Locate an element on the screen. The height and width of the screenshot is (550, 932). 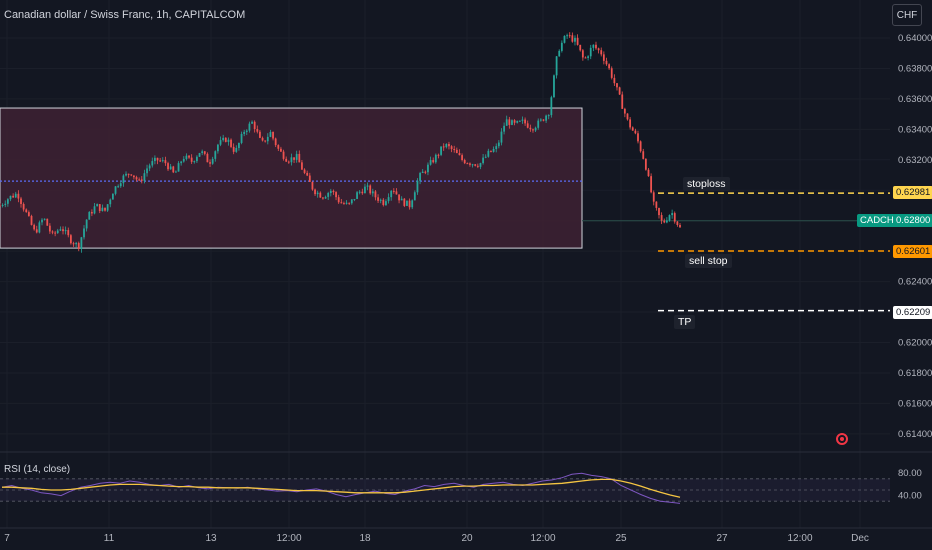
stoploss-label: stoploss is located at coordinates (706, 184).